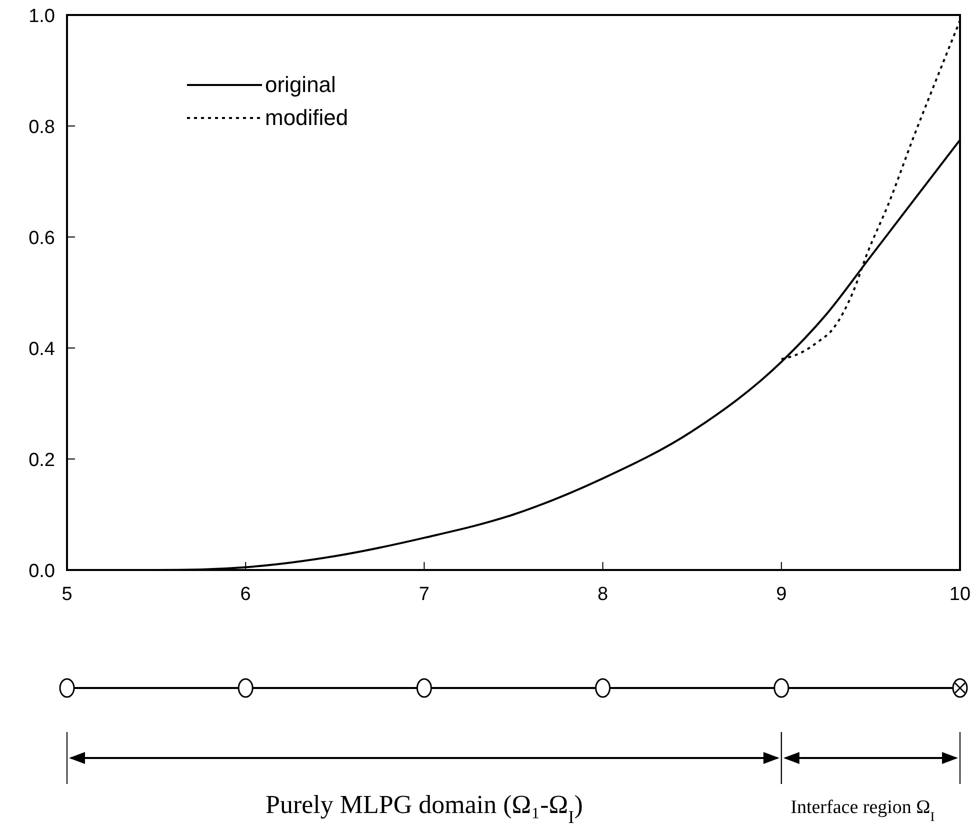  What do you see at coordinates (42, 349) in the screenshot?
I see `y-tick-label: 0.4` at bounding box center [42, 349].